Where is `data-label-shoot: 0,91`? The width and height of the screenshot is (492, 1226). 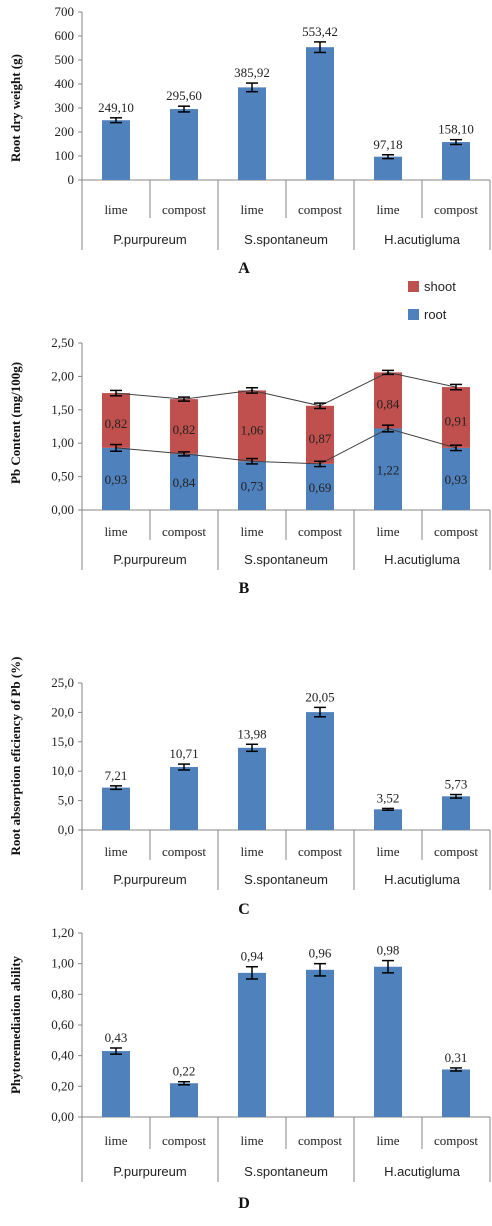 data-label-shoot: 0,91 is located at coordinates (456, 421).